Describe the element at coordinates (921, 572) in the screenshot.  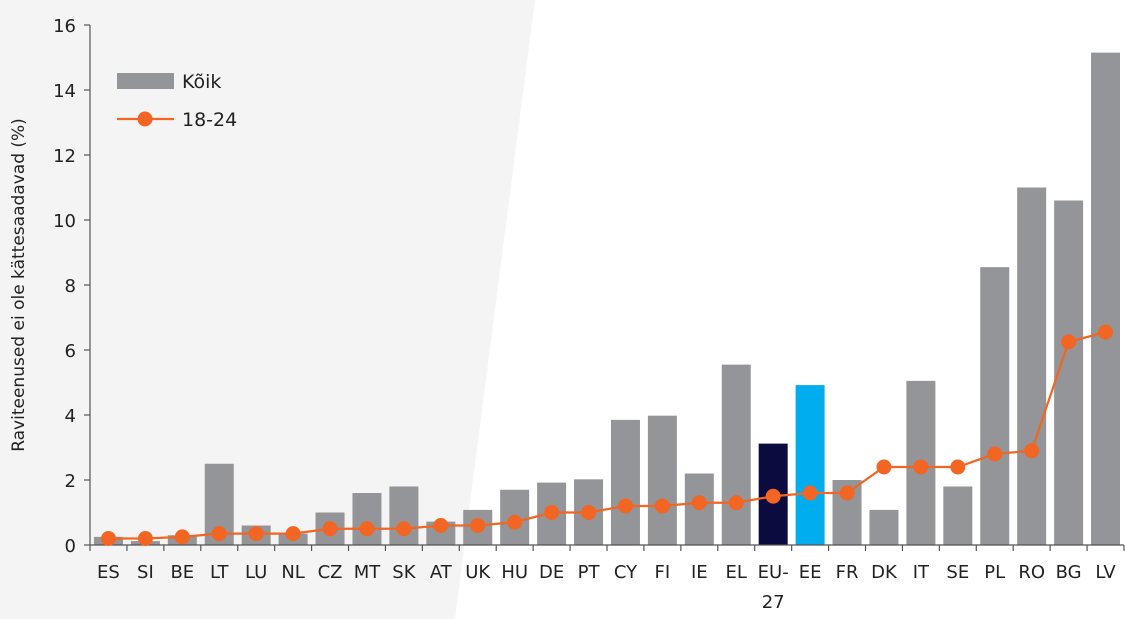
I see `x-tick-label: IT` at that location.